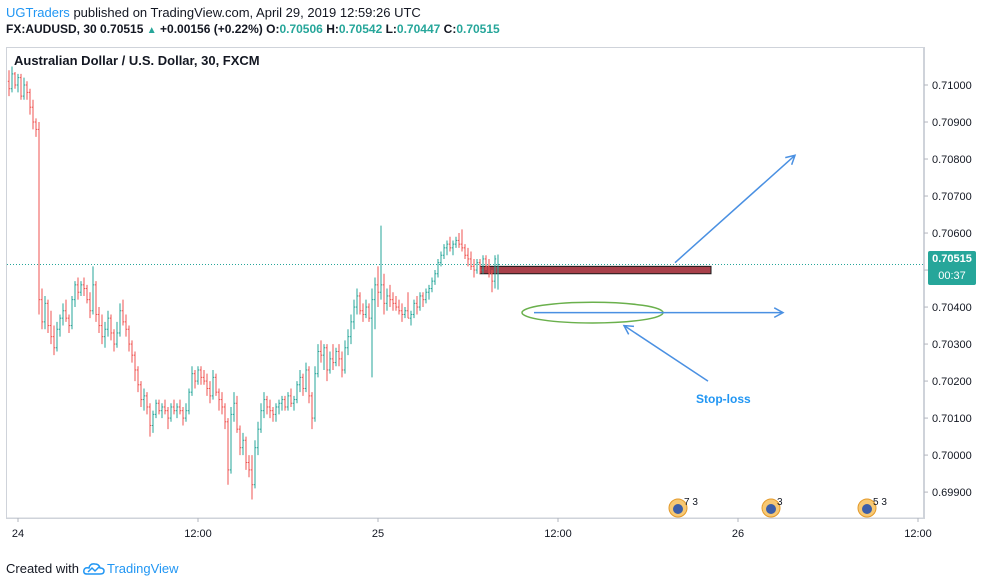  I want to click on tradingview-logo: TradingView, so click(131, 568).